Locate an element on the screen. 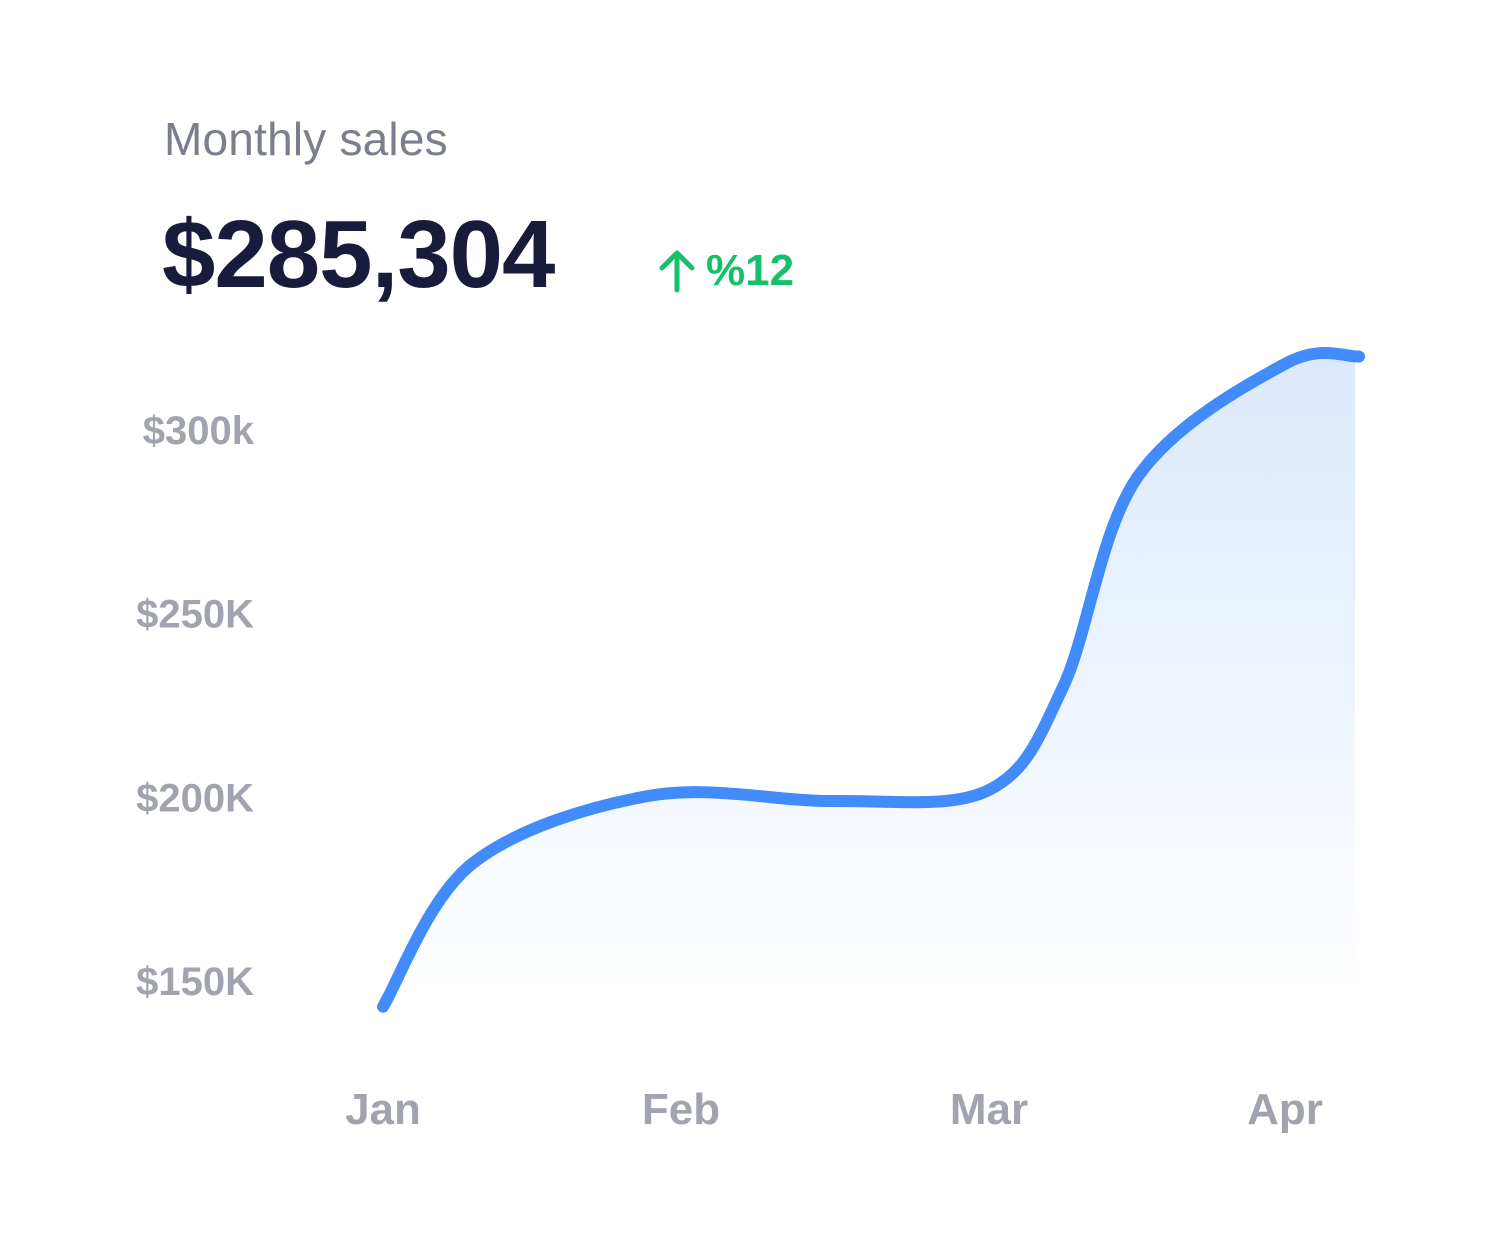 Image resolution: width=1500 pixels, height=1260 pixels. x-tick-label: Mar is located at coordinates (989, 1109).